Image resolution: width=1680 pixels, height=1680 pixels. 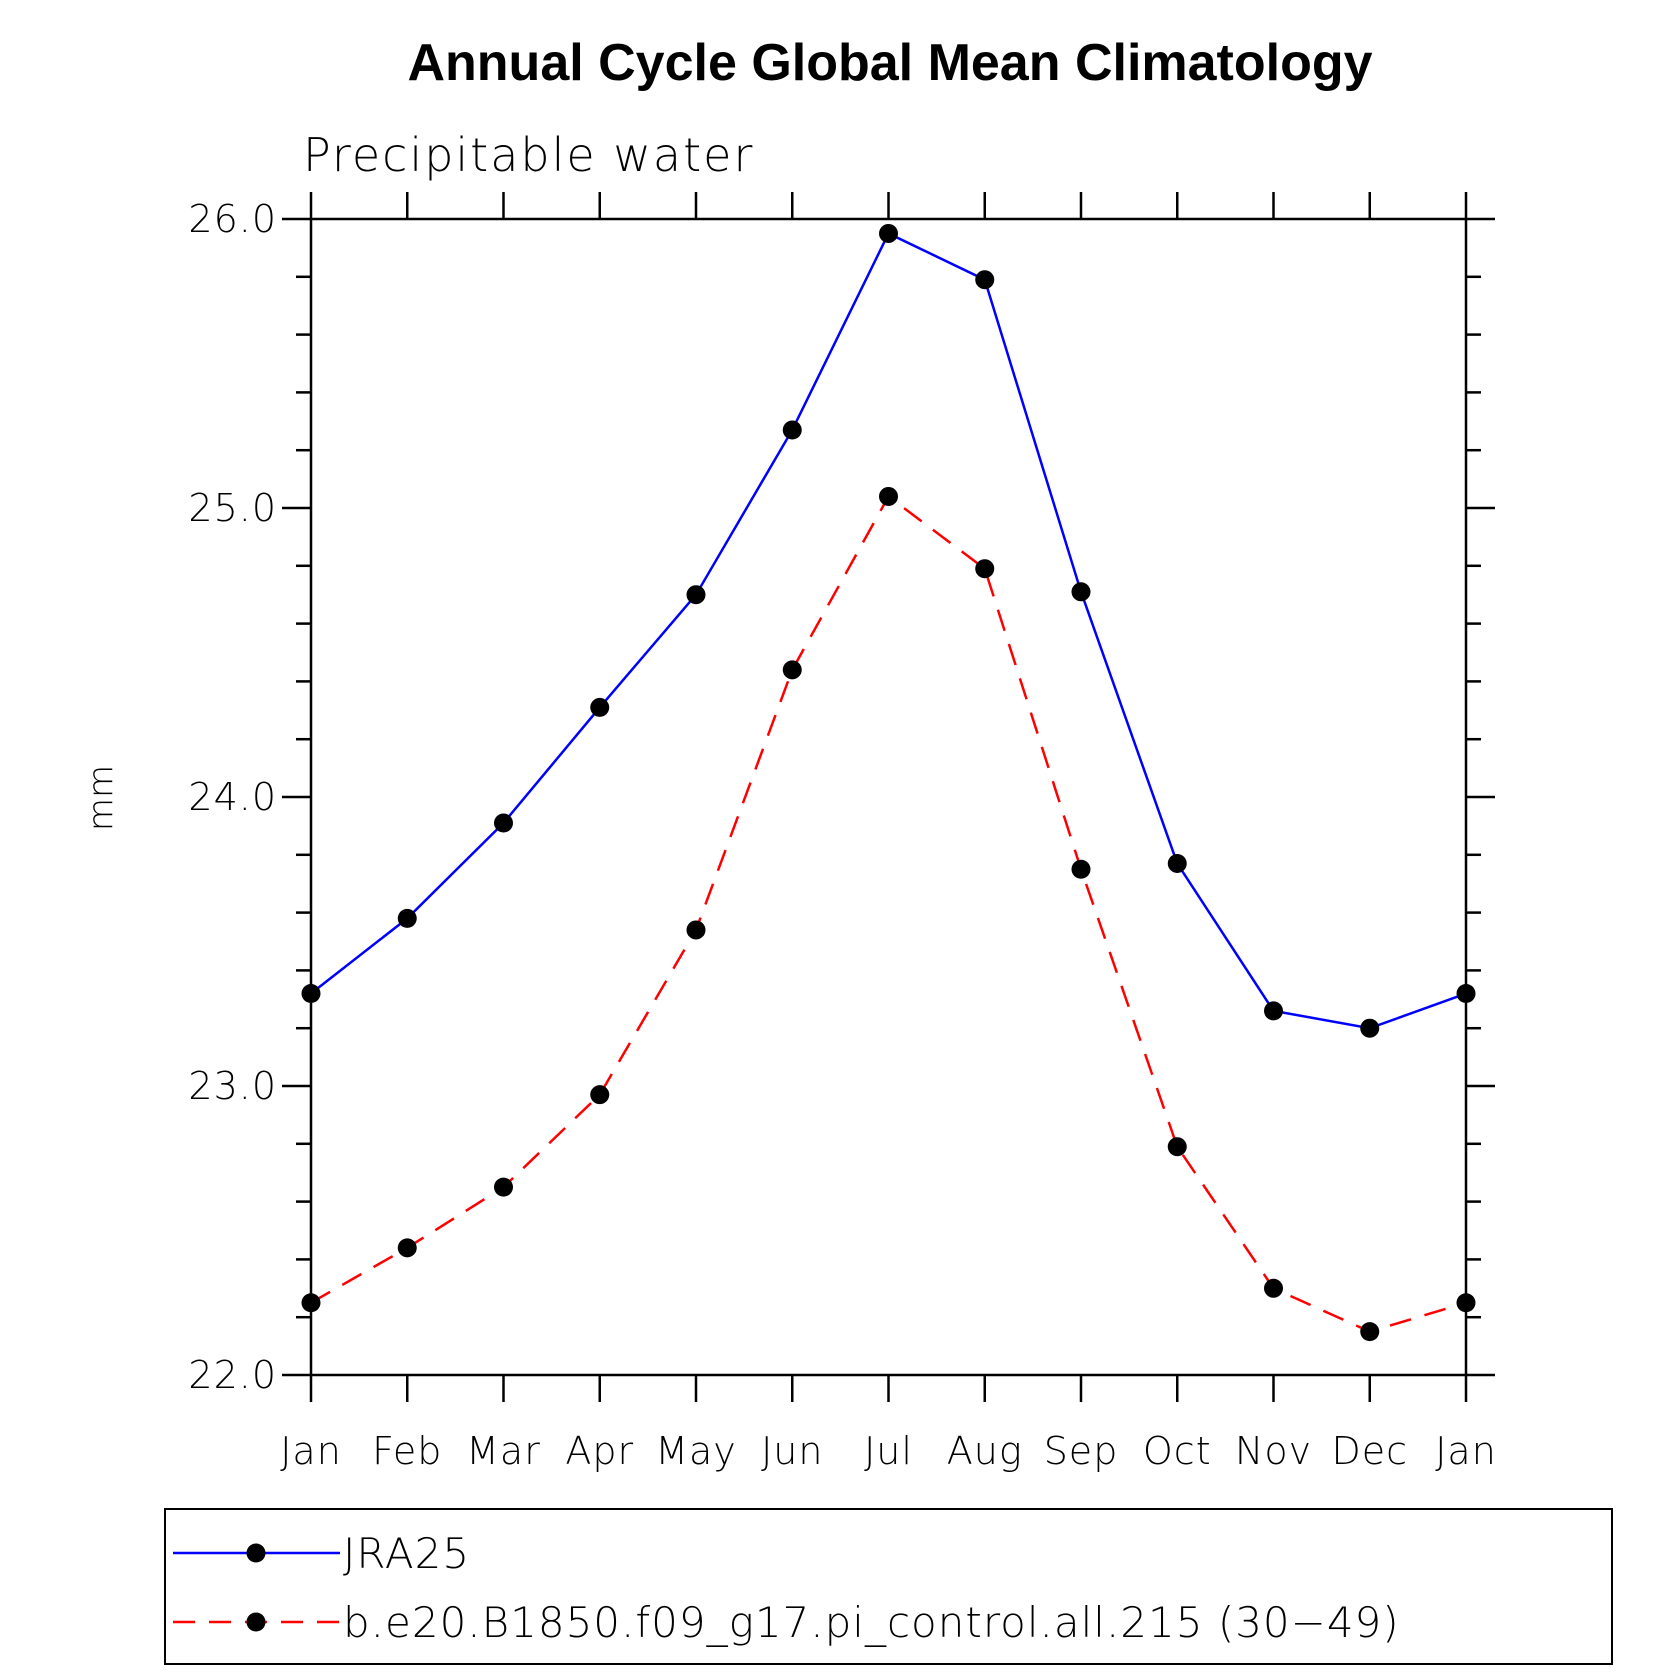 What do you see at coordinates (1081, 1451) in the screenshot?
I see `x-tick-label: Sep` at bounding box center [1081, 1451].